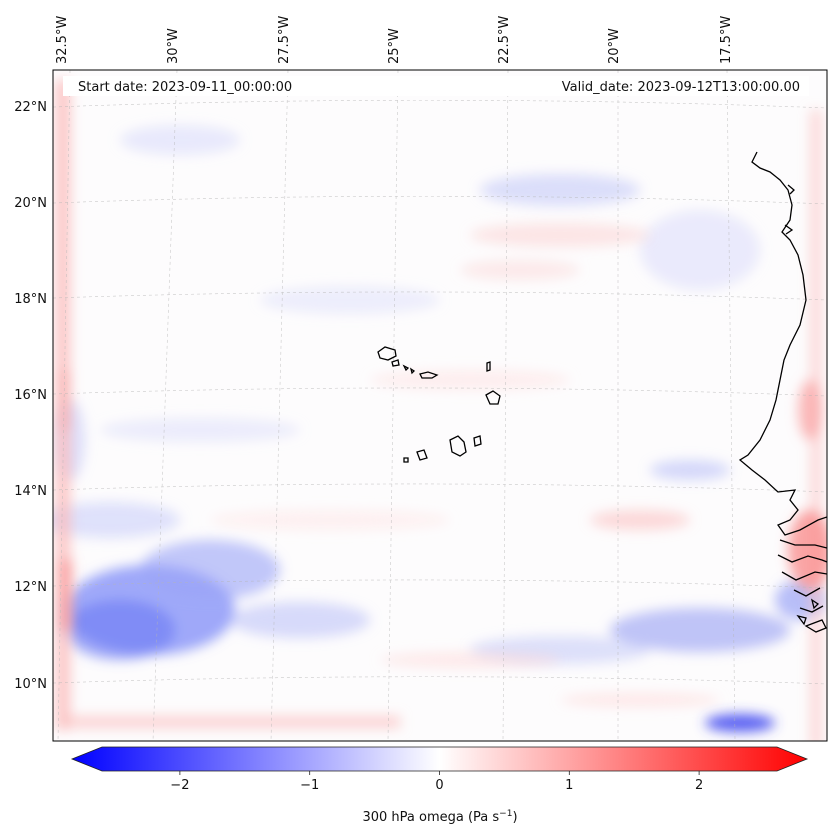 The width and height of the screenshot is (837, 839). Describe the element at coordinates (436, 86) in the screenshot. I see `date-info-box` at that location.